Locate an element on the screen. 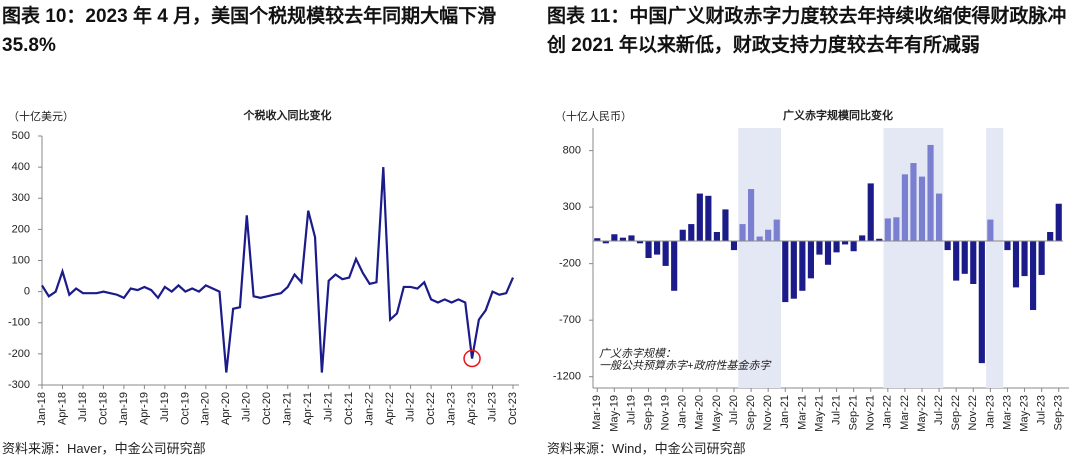  y-tick-label: 100 is located at coordinates (21, 260).